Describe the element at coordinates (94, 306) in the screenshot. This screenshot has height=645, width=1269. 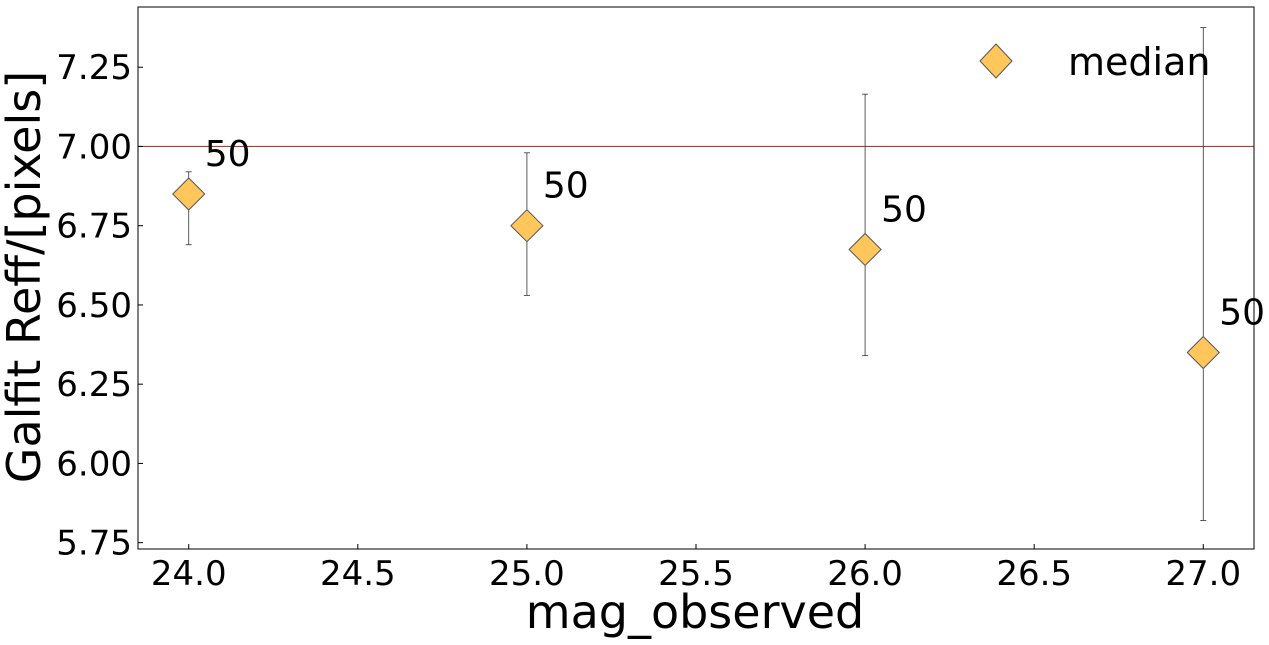
I see `y-tick-label: 6.50` at that location.